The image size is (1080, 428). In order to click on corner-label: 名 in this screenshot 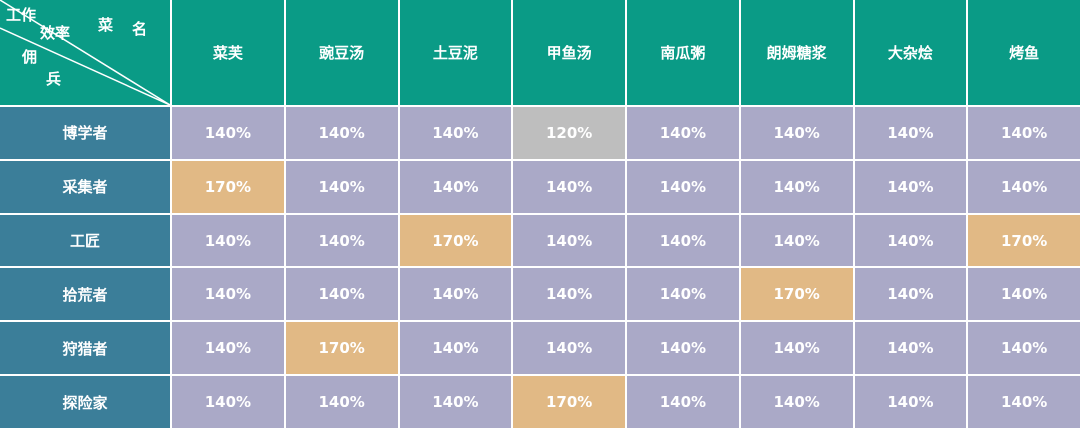, I will do `click(140, 29)`.